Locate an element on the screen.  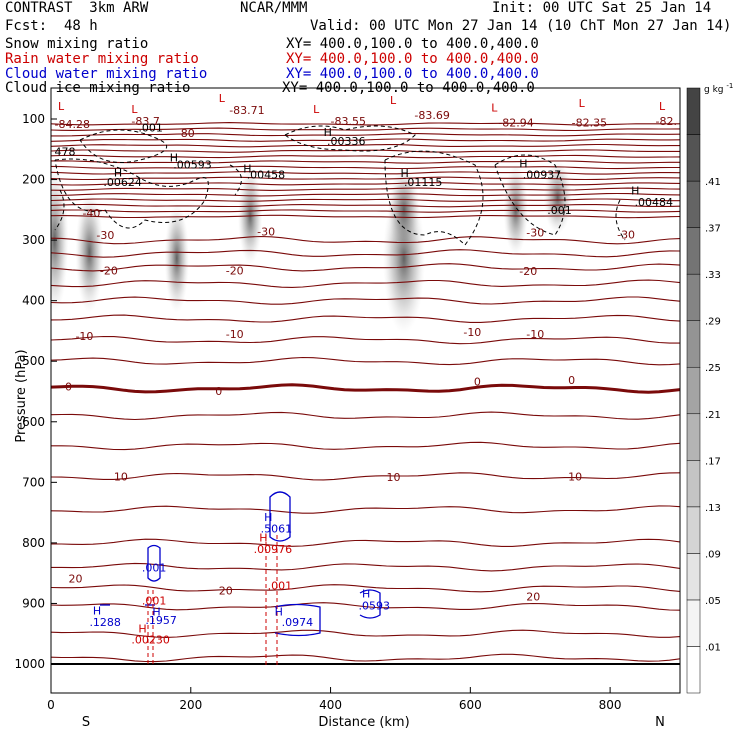
colorbar-label: .13 is located at coordinates (713, 508).